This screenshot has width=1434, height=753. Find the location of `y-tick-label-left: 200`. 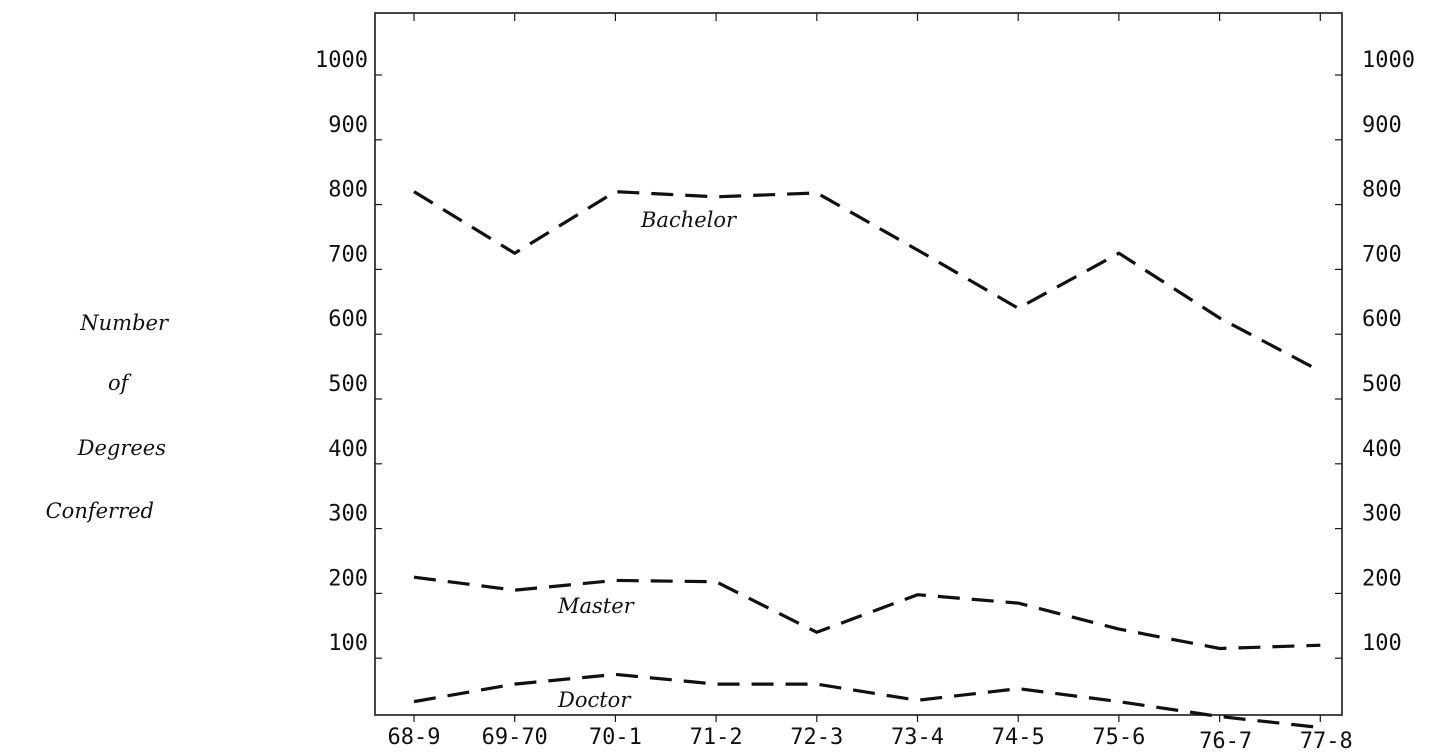

y-tick-label-left: 200 is located at coordinates (348, 578).